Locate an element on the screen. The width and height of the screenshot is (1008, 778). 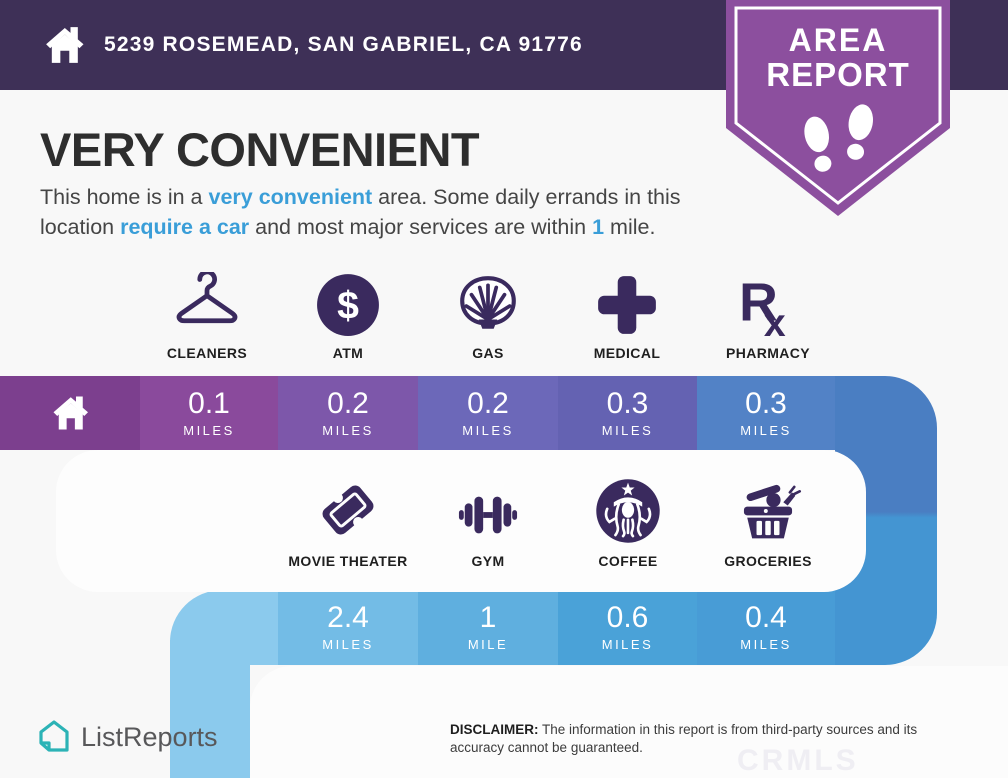
medical-cross-icon is located at coordinates (627, 305).